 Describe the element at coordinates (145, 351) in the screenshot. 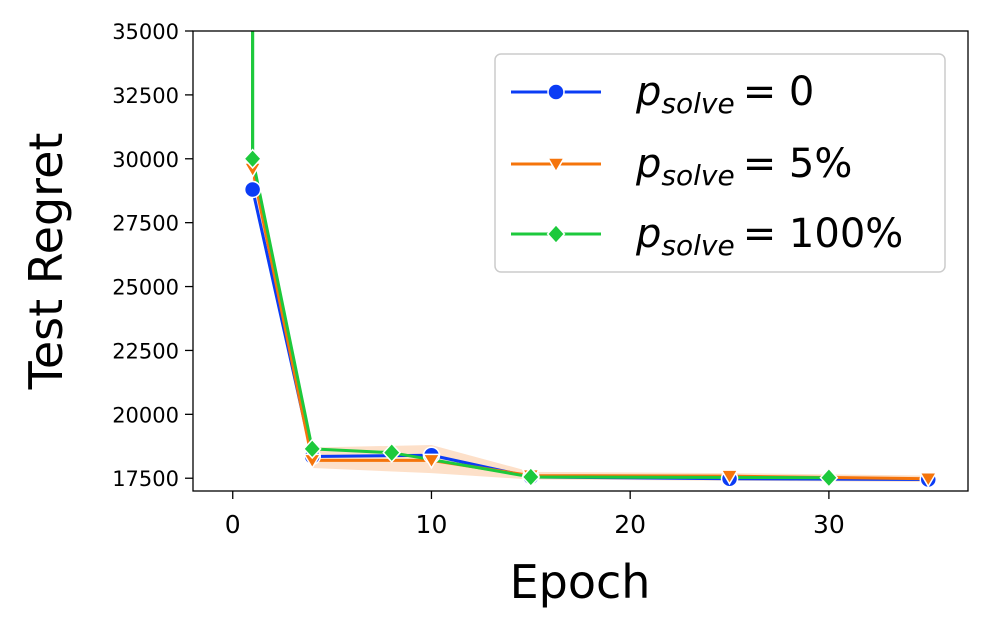

I see `y-tick-label: 22500` at that location.